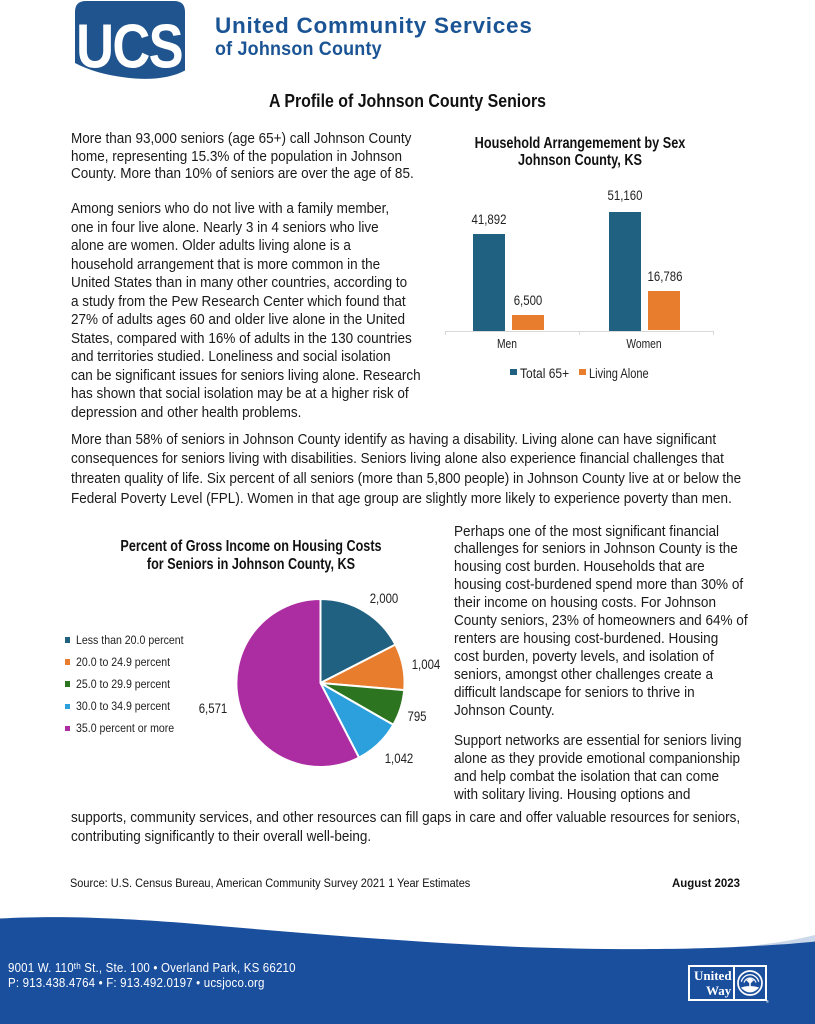 This screenshot has width=815, height=1024. What do you see at coordinates (719, 990) in the screenshot?
I see `svg-text: Way` at bounding box center [719, 990].